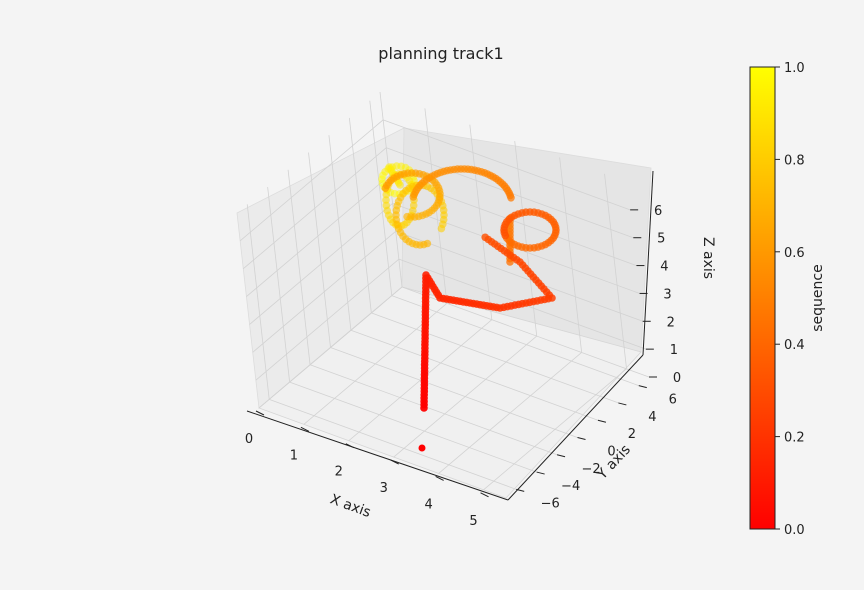 The height and width of the screenshot is (590, 864). Describe the element at coordinates (575, 427) in the screenshot. I see `y-axis-line` at that location.